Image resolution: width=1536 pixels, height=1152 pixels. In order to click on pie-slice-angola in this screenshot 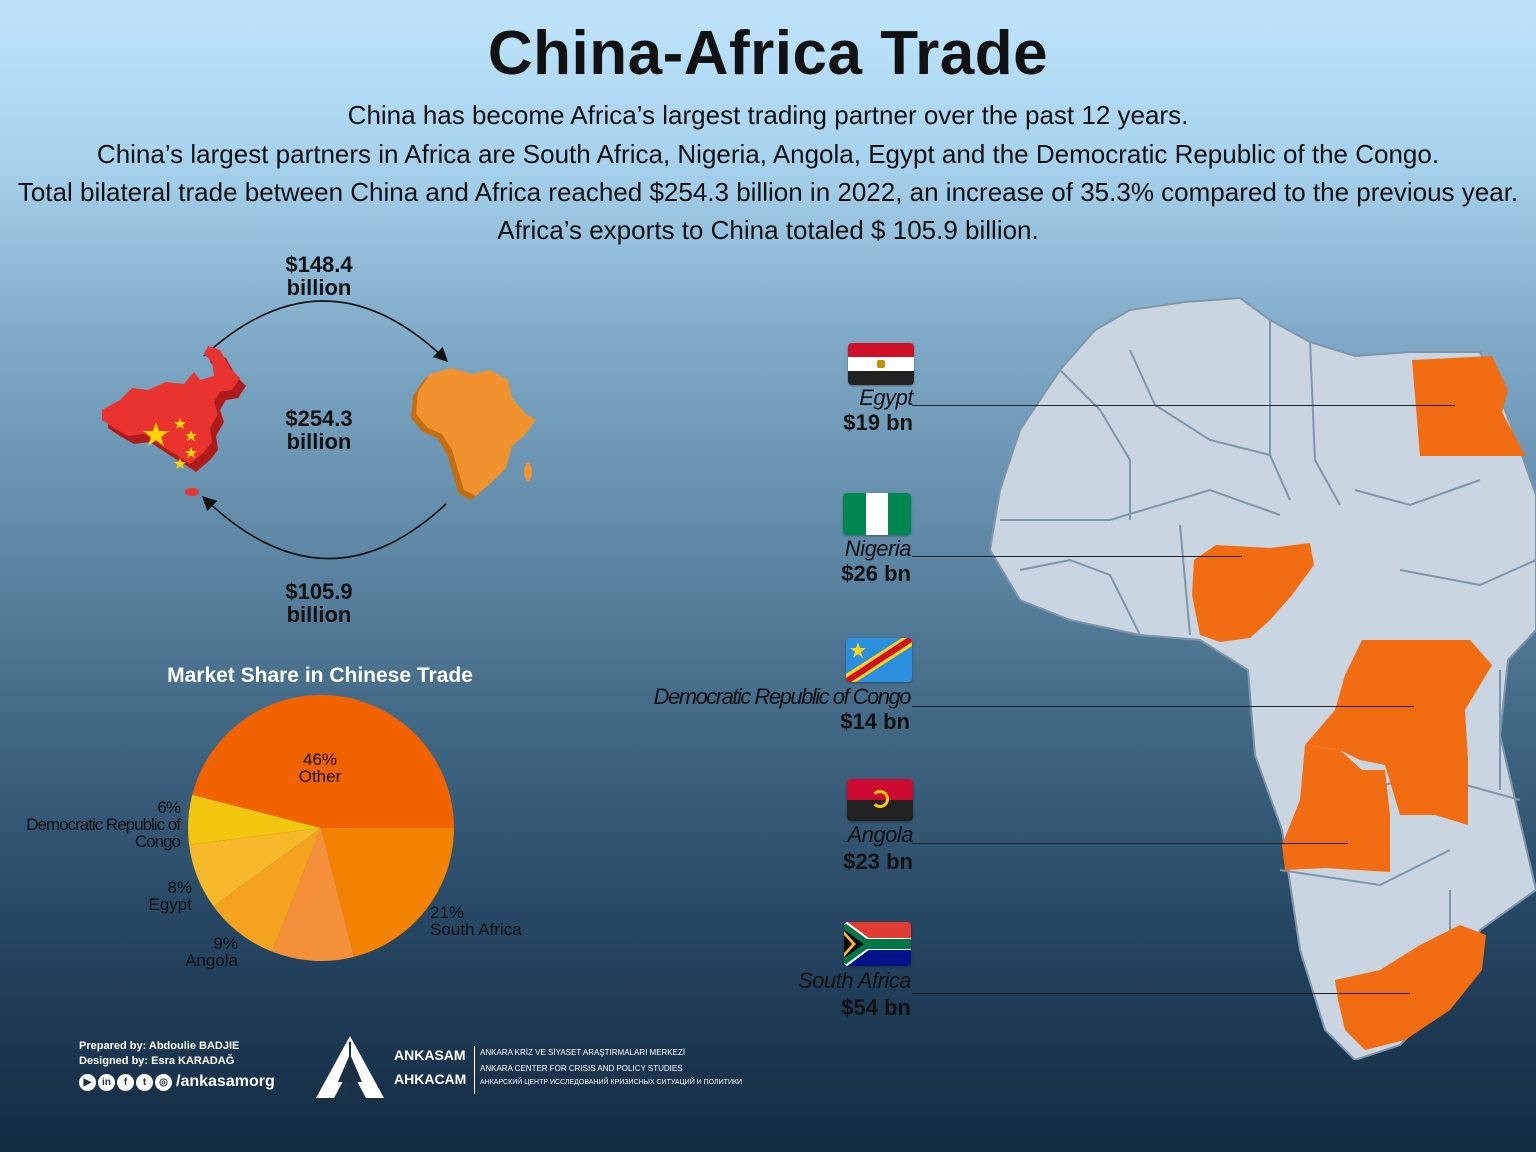, I will do `click(267, 890)`.